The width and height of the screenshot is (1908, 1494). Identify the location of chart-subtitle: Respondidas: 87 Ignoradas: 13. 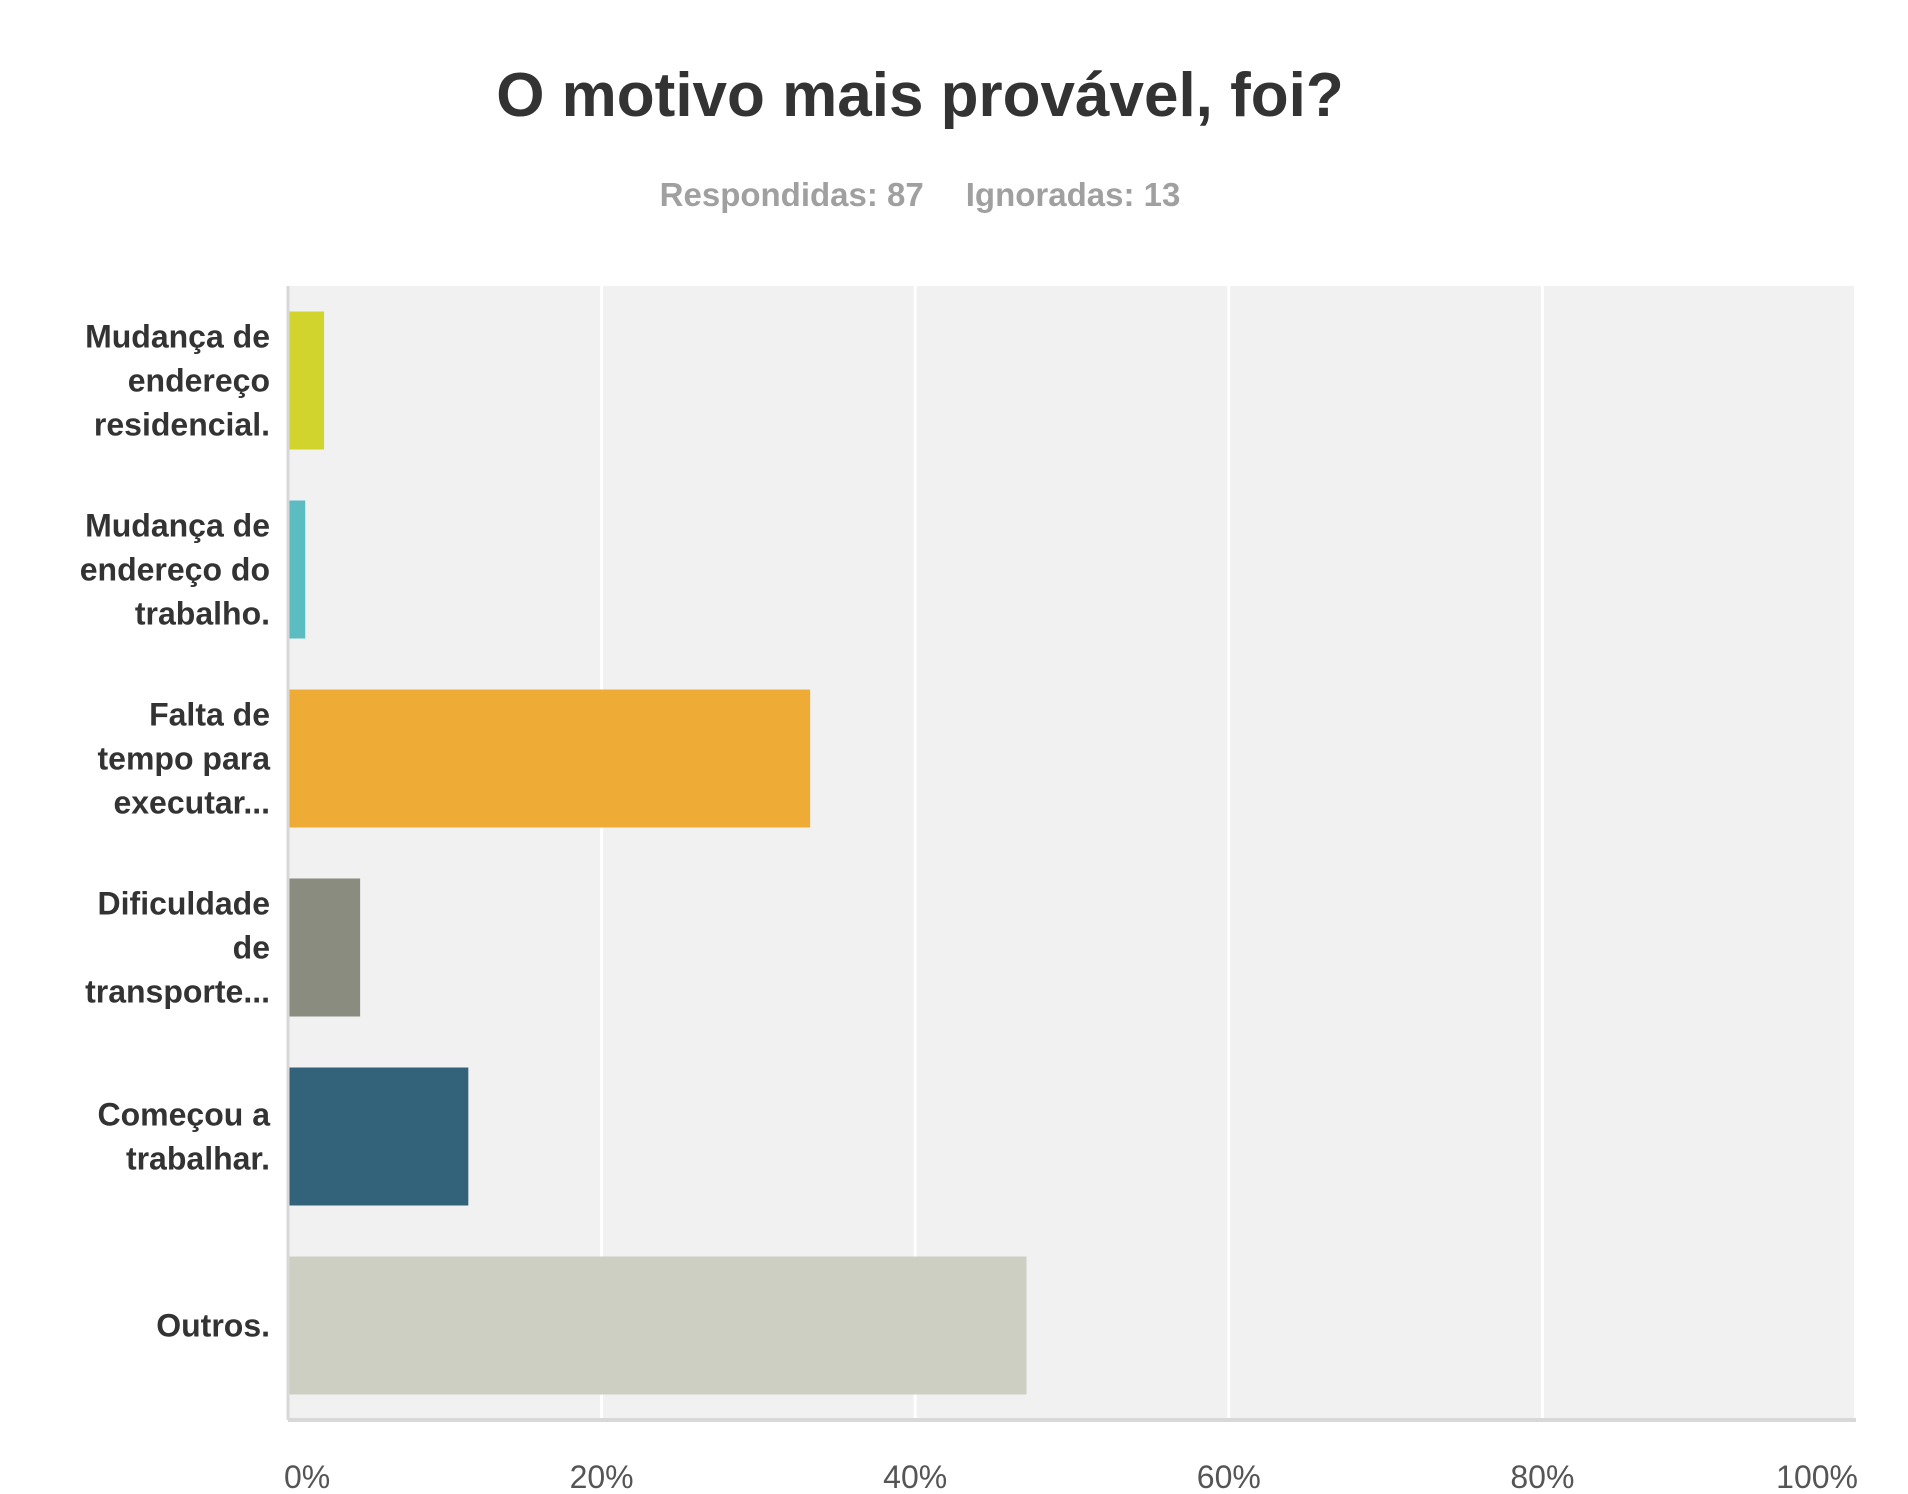
(920, 195).